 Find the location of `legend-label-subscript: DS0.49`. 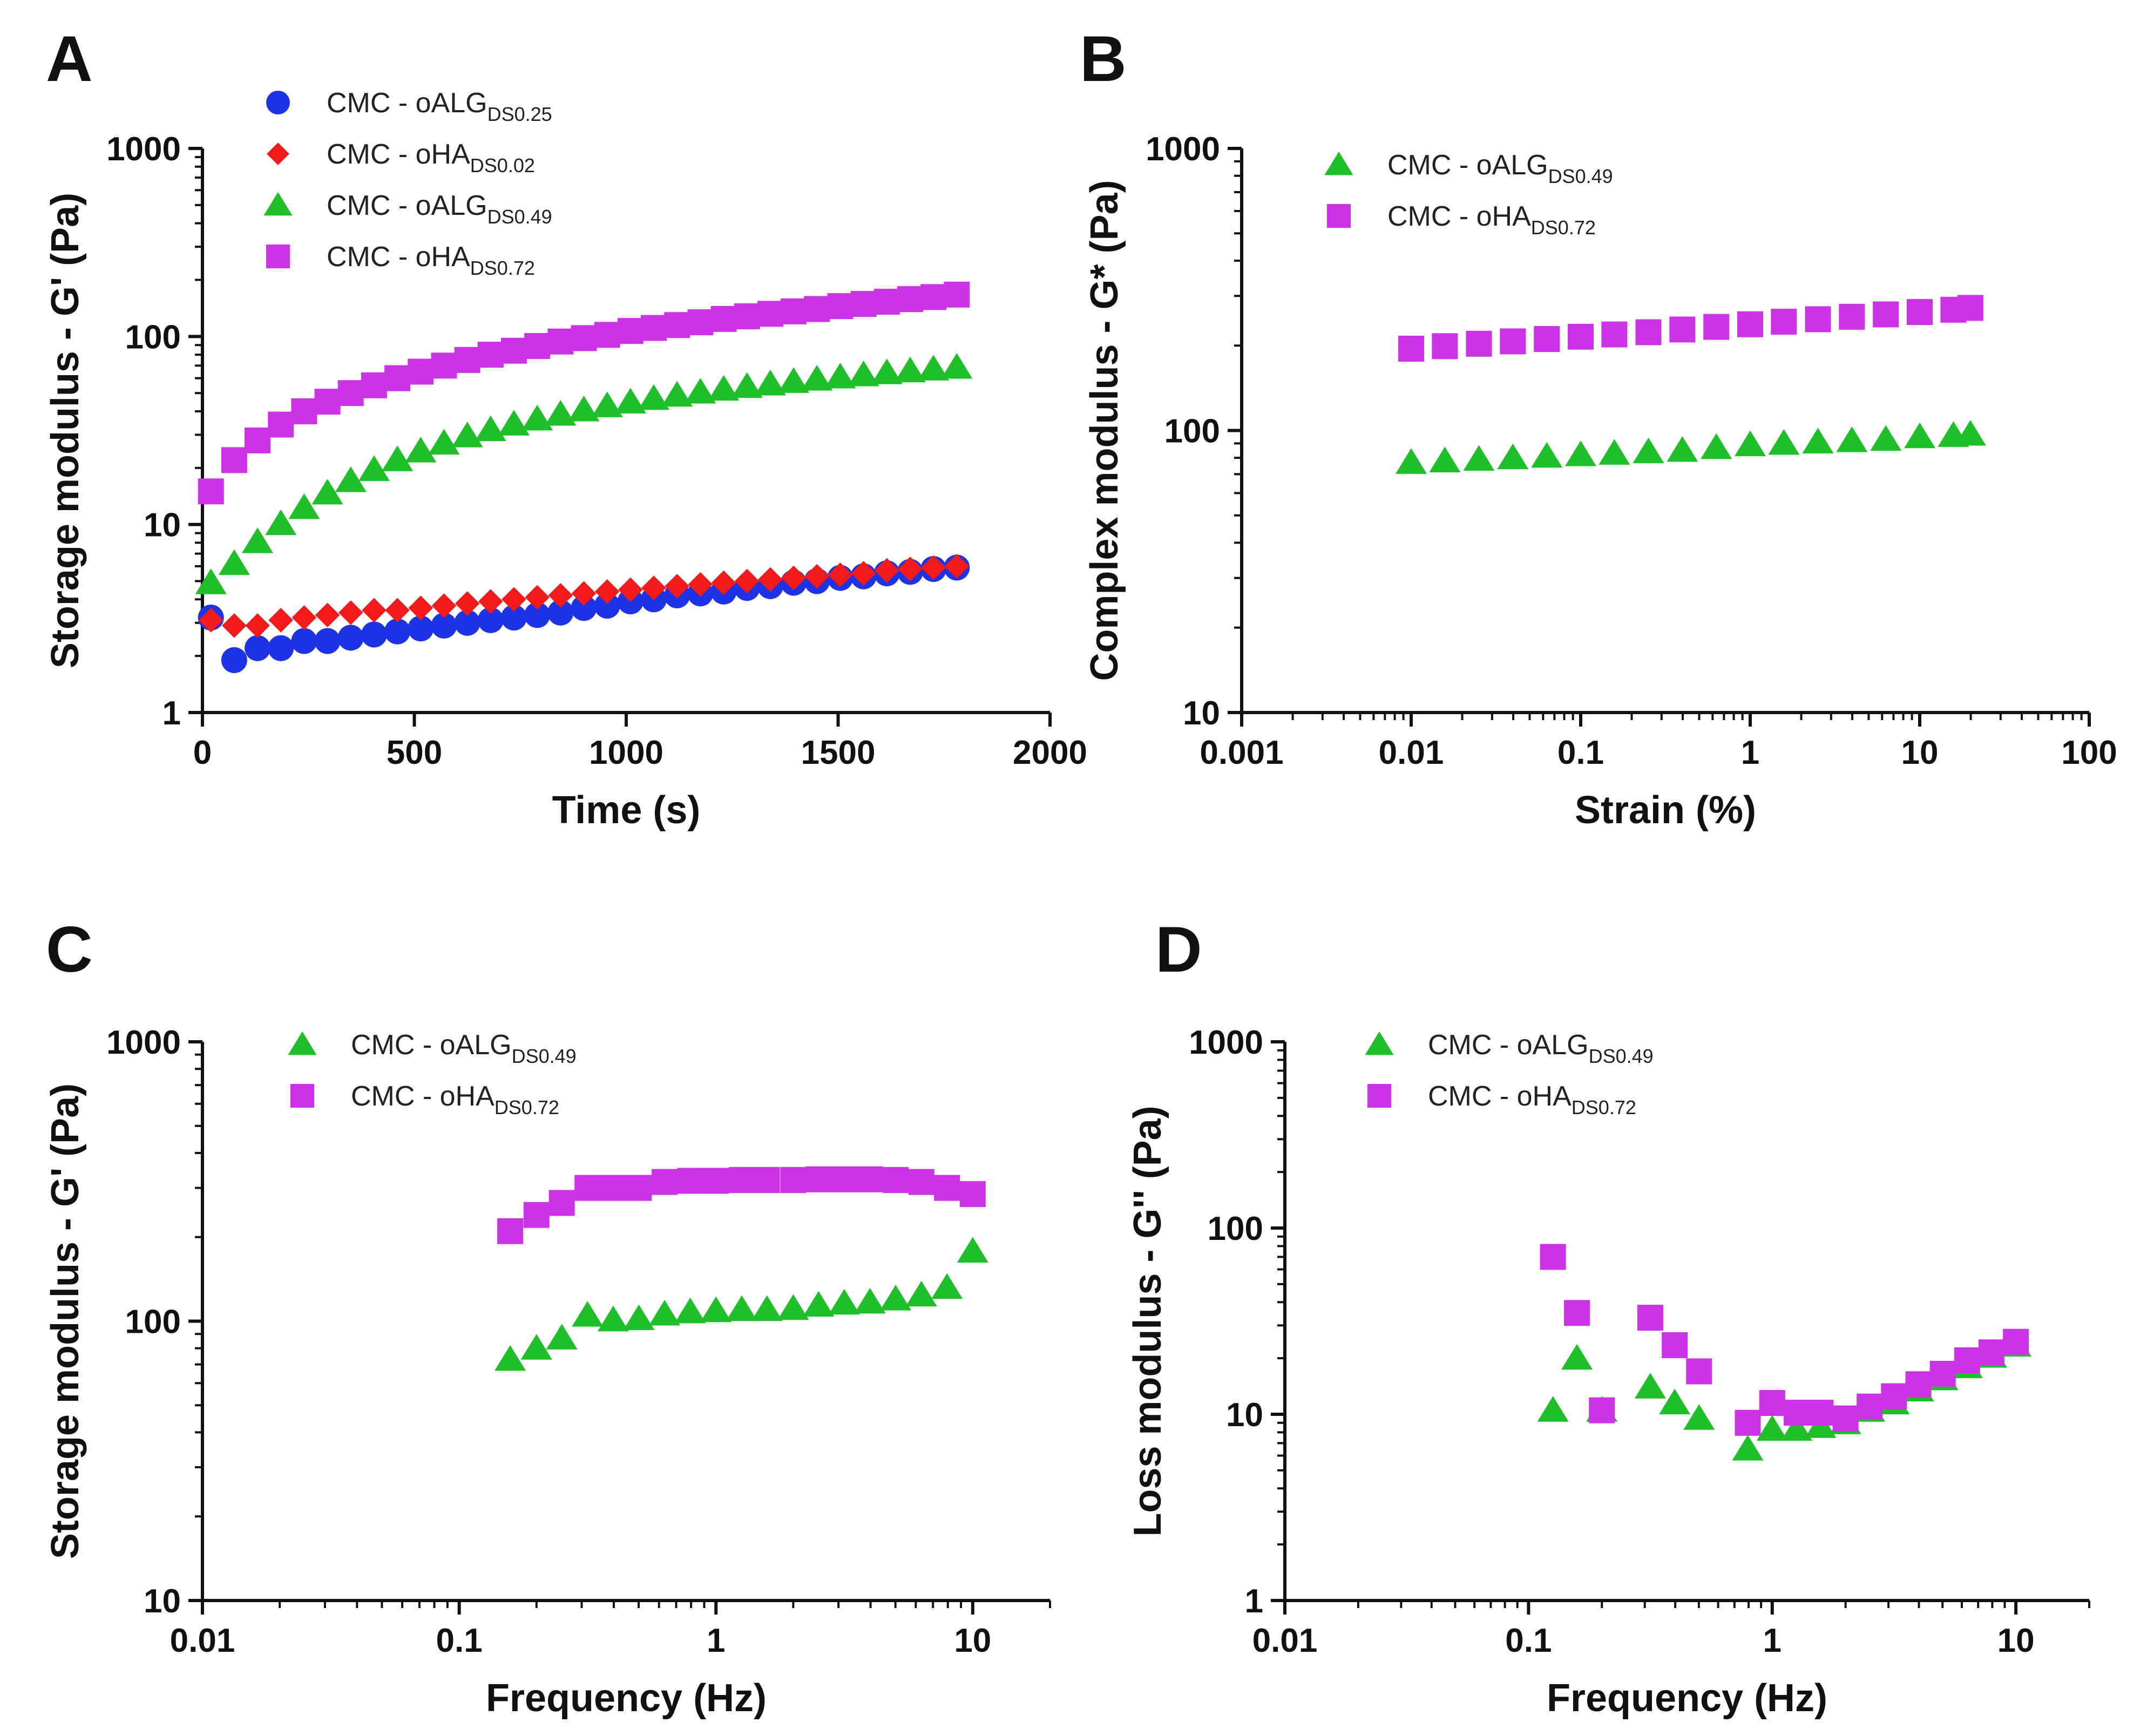

legend-label-subscript: DS0.49 is located at coordinates (1621, 1056).